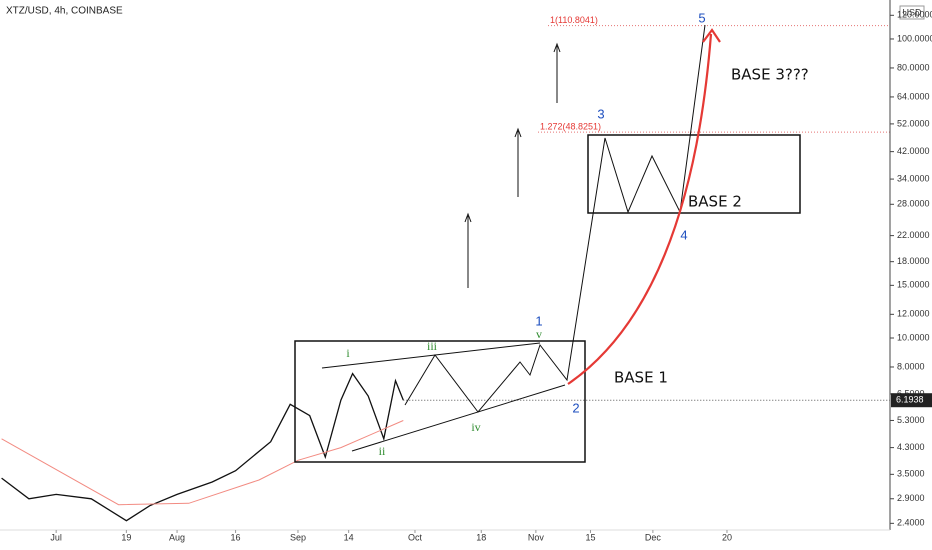 Image resolution: width=932 pixels, height=550 pixels. What do you see at coordinates (298, 537) in the screenshot?
I see `x-tick-label: Sep` at bounding box center [298, 537].